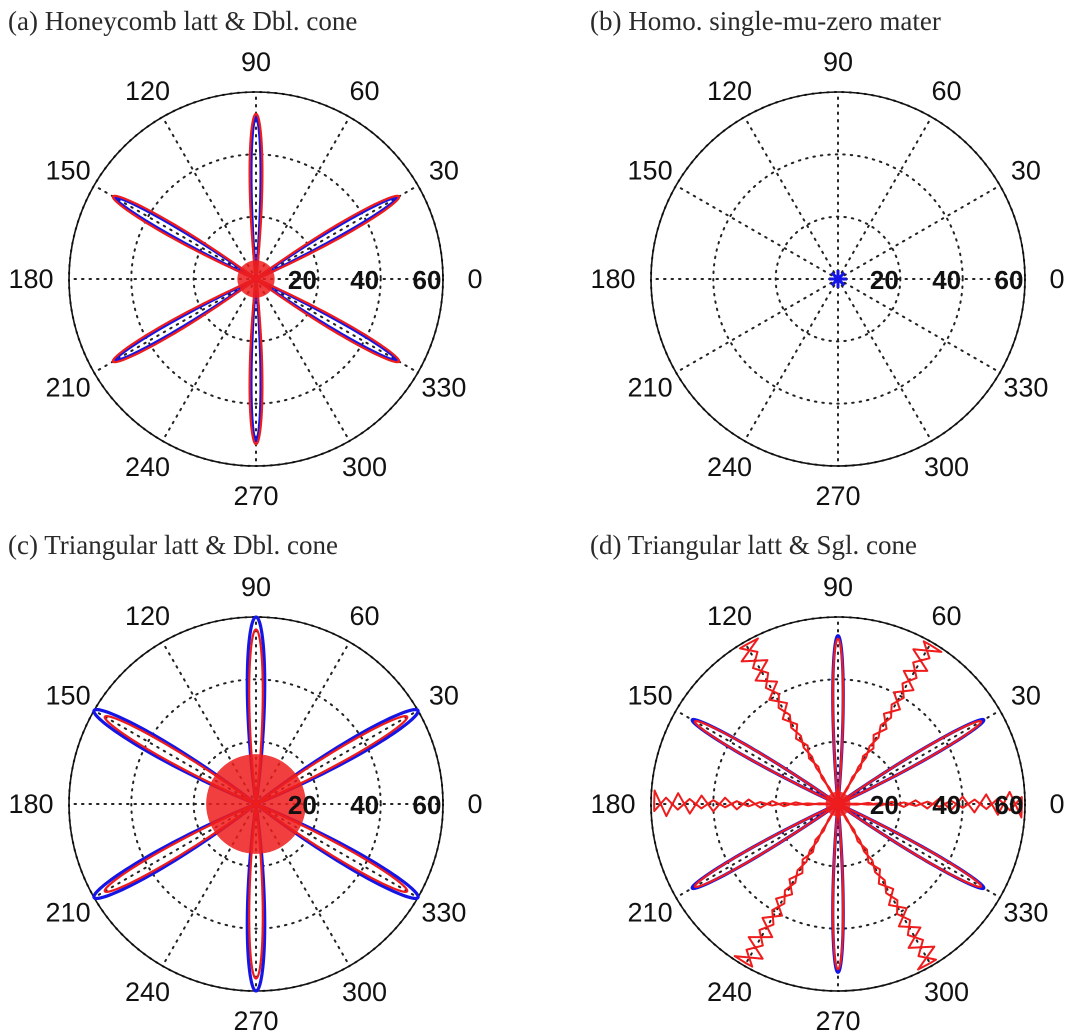  Describe the element at coordinates (765, 21) in the screenshot. I see `panel-title: (b) Homo. single-mu-zero mater` at that location.